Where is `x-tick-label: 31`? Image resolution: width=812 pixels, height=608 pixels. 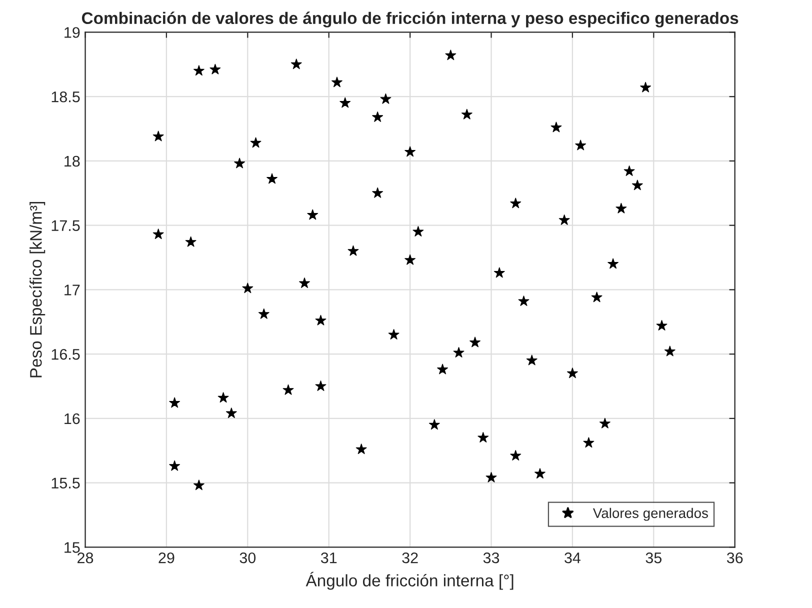 x-tick-label: 31 is located at coordinates (328, 558).